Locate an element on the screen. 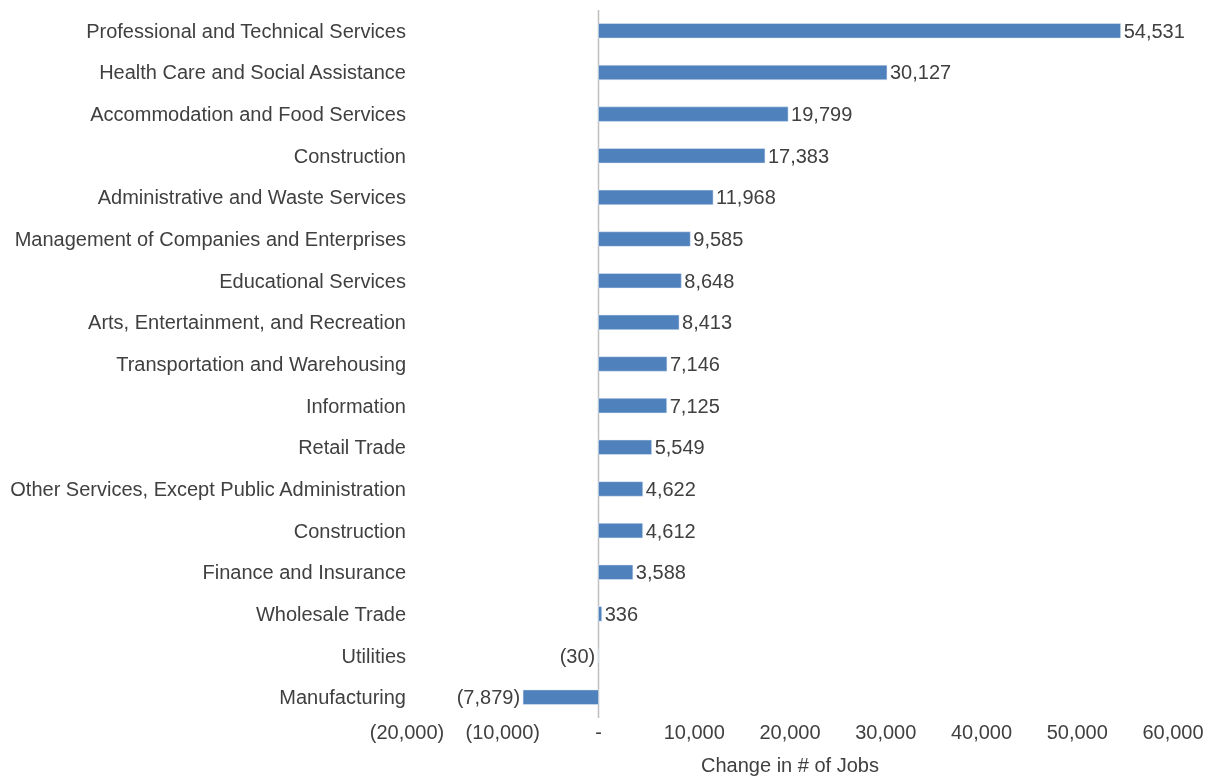  x-tick-label: 60,000 is located at coordinates (1173, 732).